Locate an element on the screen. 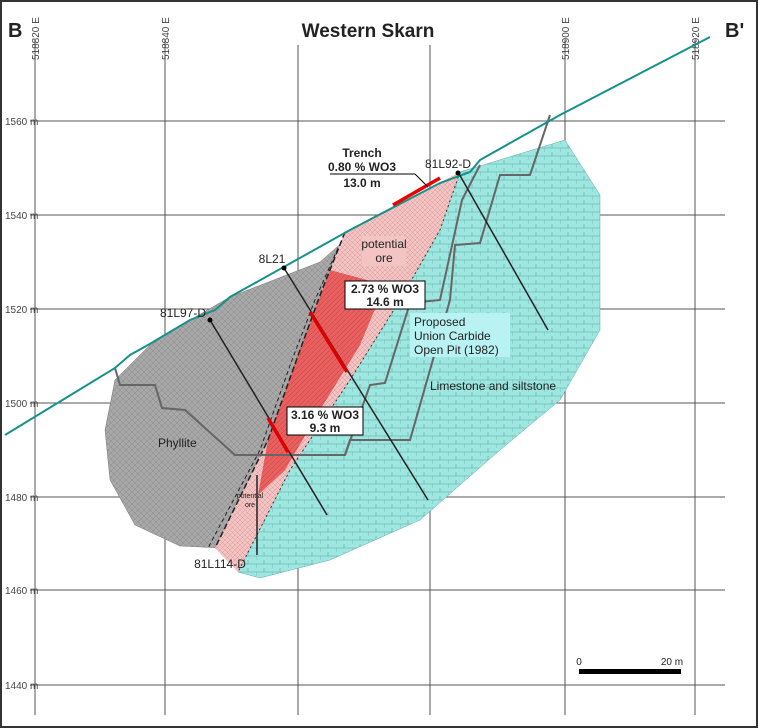 This screenshot has width=758, height=728. unit-label: Proposed is located at coordinates (439, 322).